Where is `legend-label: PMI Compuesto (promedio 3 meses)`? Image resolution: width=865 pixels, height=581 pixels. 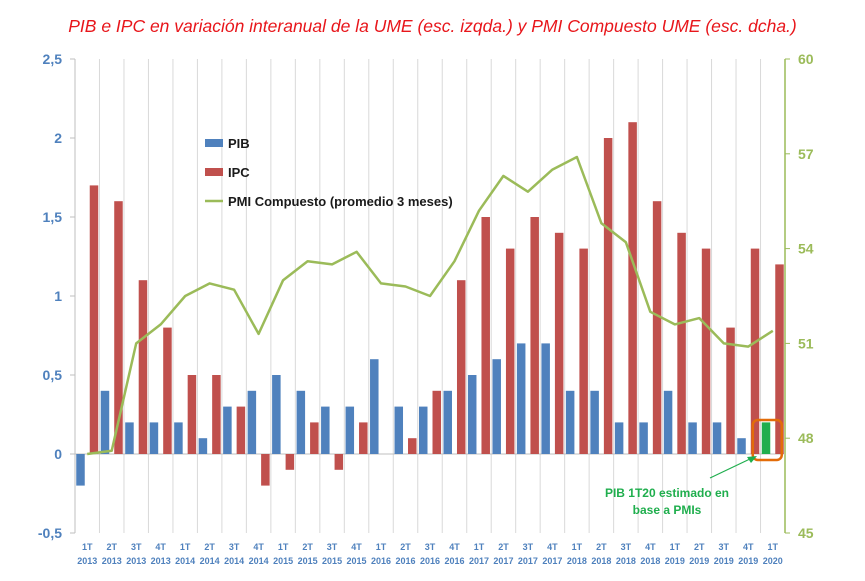
legend-label: PMI Compuesto (promedio 3 meses) is located at coordinates (340, 201).